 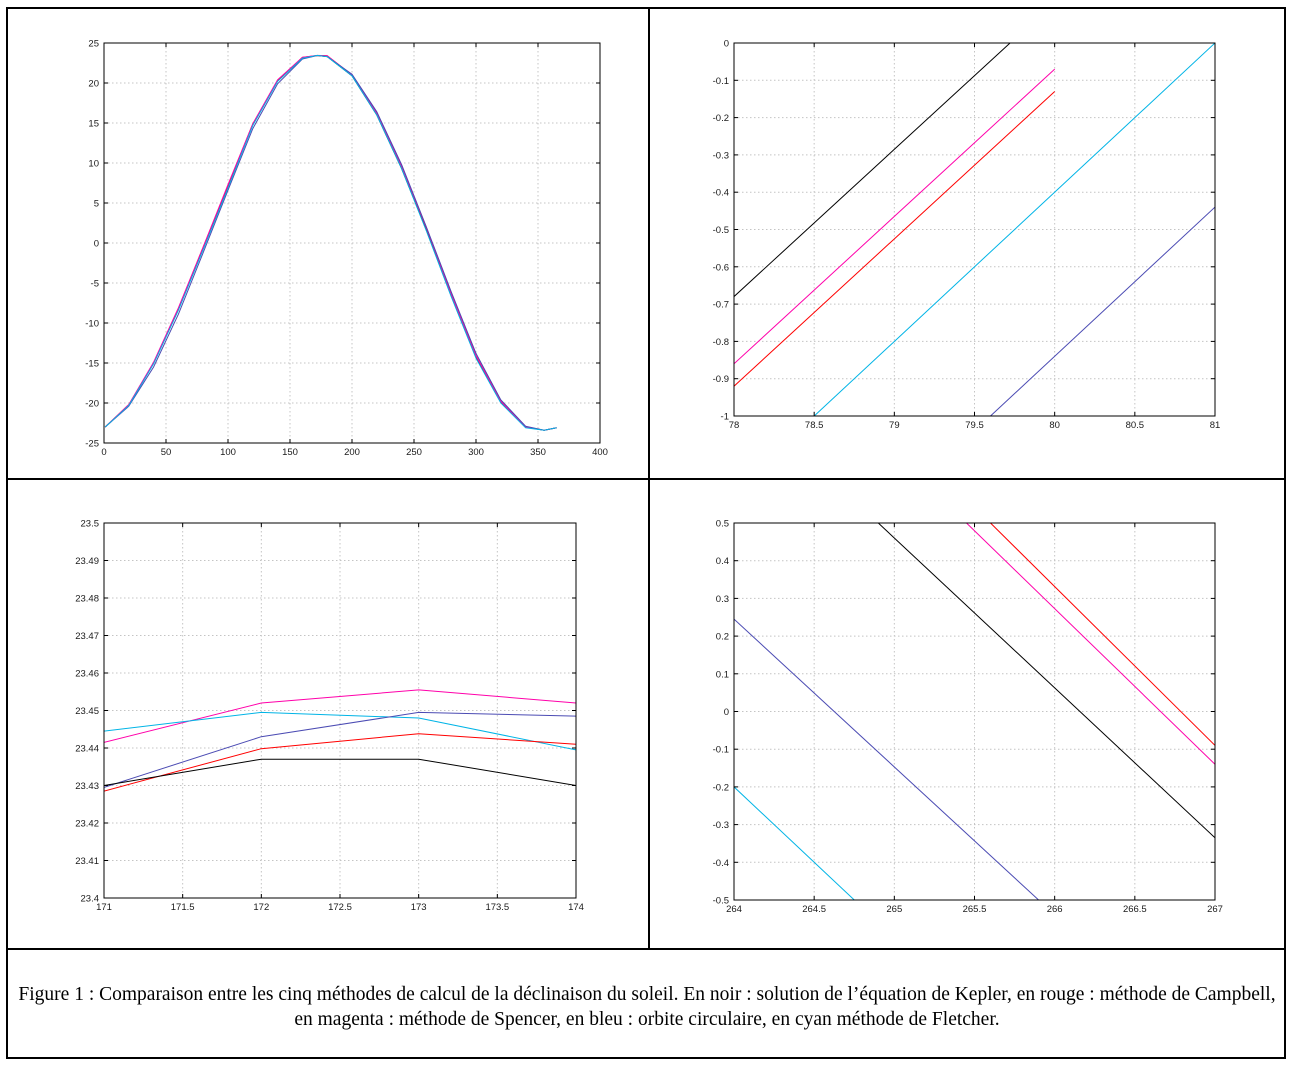 I want to click on x-tick-label: 266, so click(x=1055, y=909).